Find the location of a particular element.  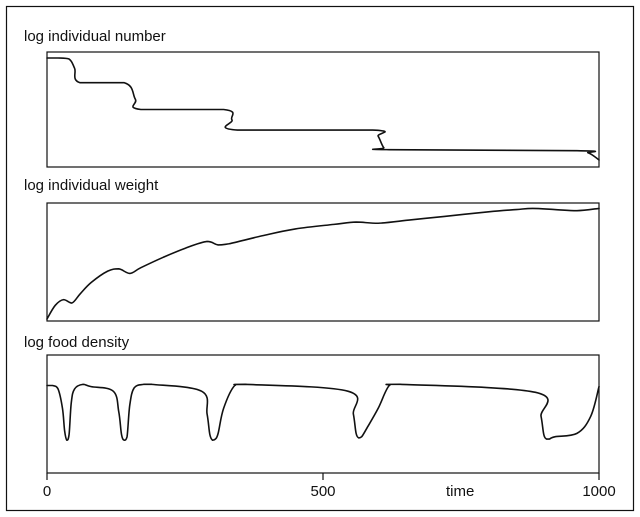

panel-3-plot is located at coordinates (323, 412).